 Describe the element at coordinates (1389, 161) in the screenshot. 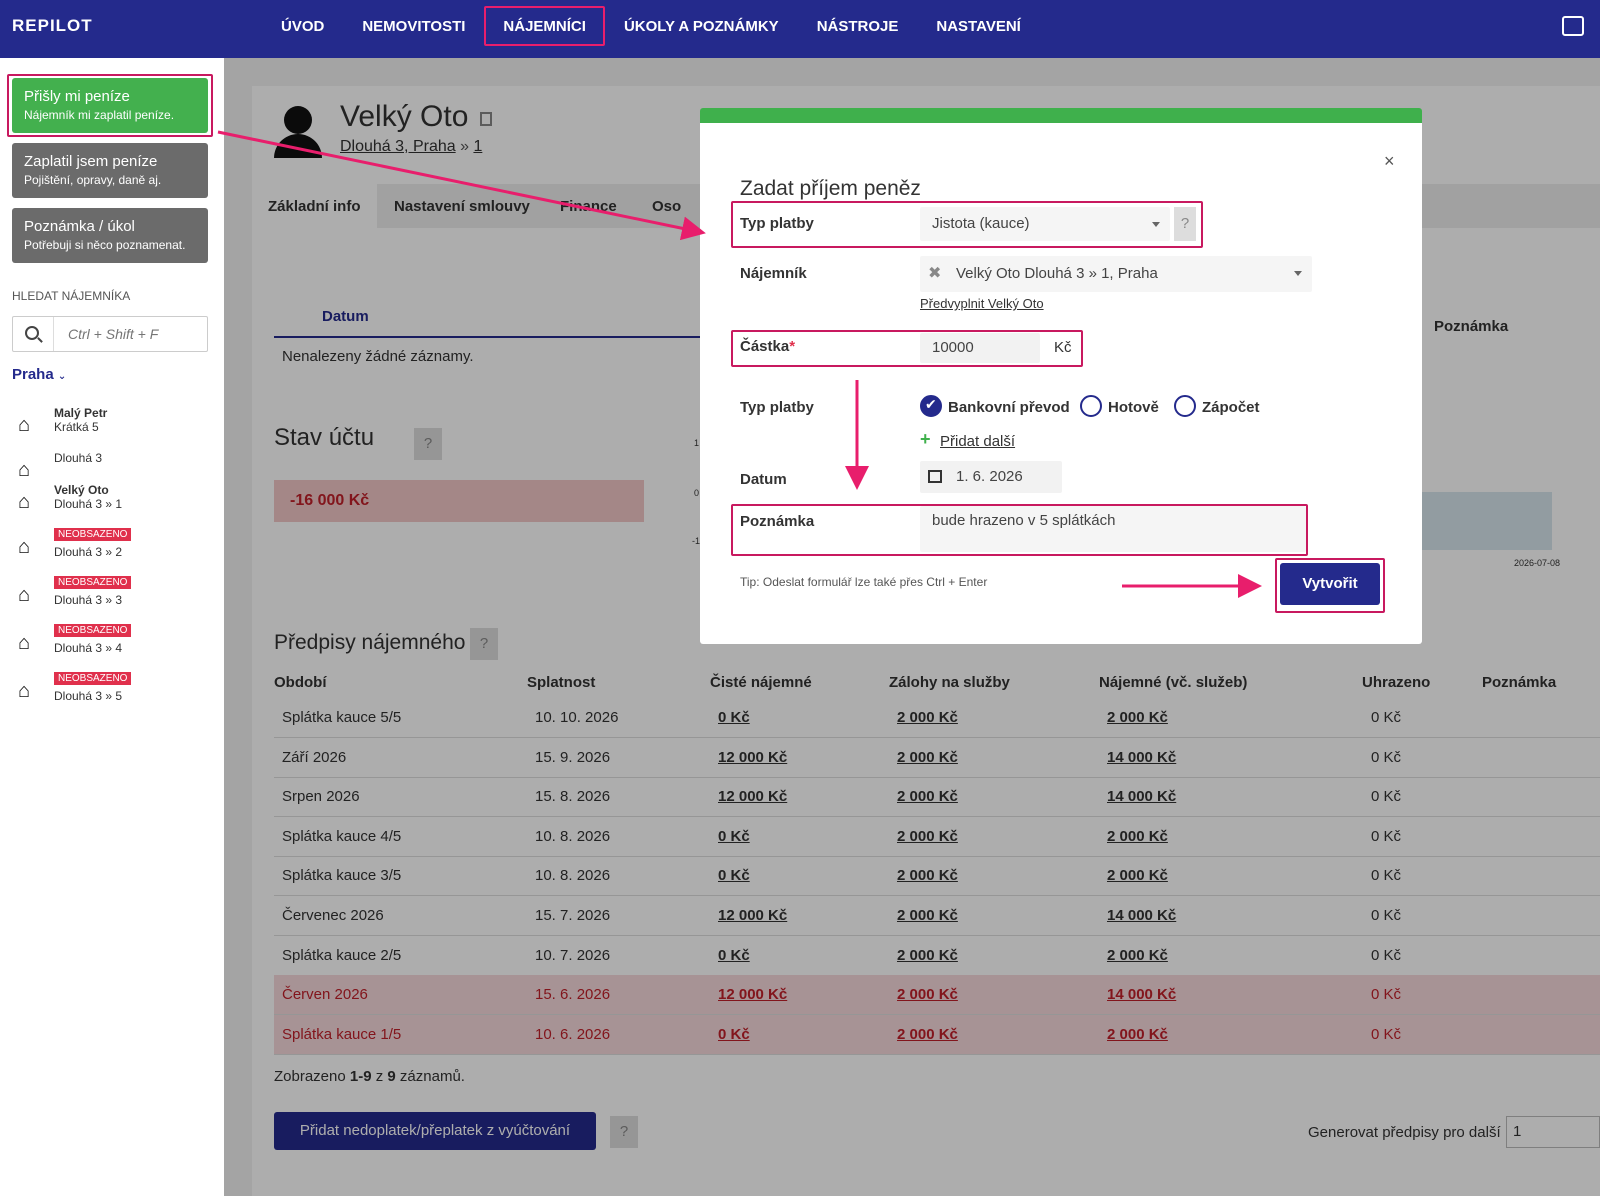

I see `close-icon: ×` at that location.